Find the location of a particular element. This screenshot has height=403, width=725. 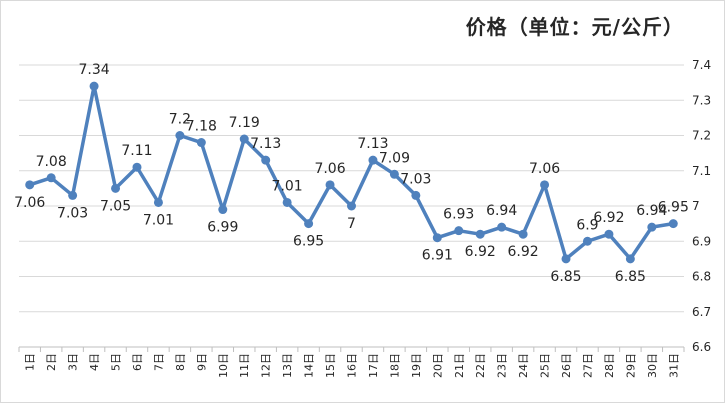

x-tick-label: 13日 is located at coordinates (287, 365).